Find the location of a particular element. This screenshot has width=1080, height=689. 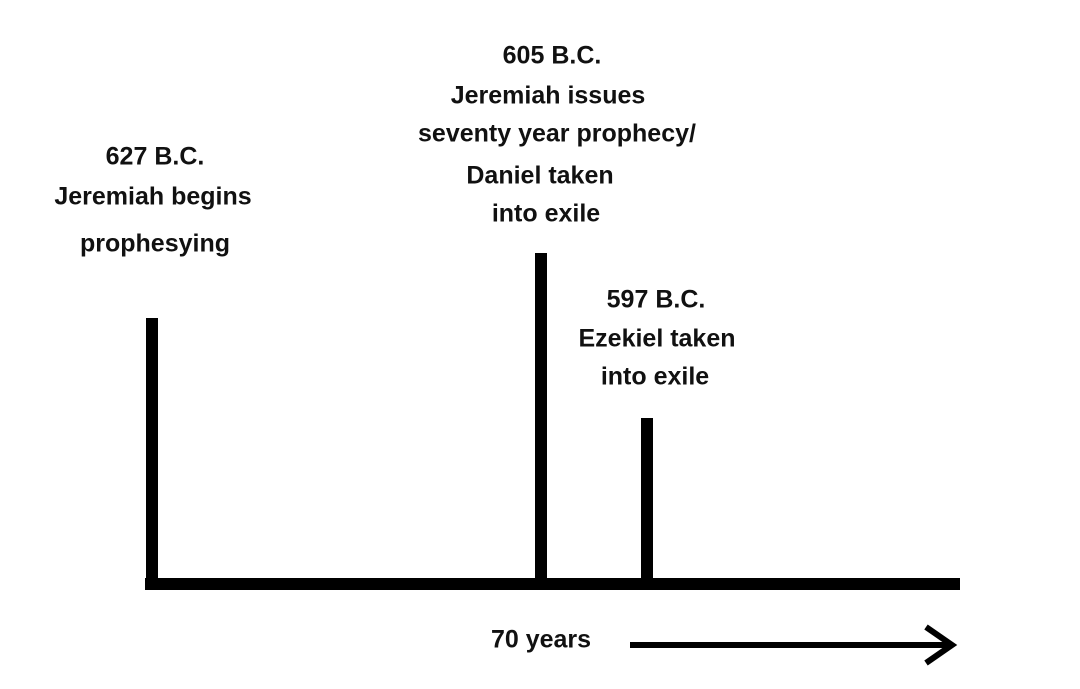

event-text: Jeremiah begins is located at coordinates (152, 197).